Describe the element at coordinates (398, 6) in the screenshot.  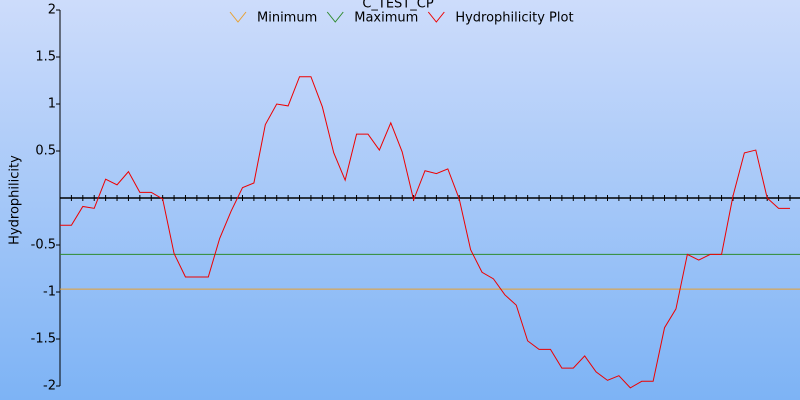
I see `chart-title: C_TEST_CP` at that location.